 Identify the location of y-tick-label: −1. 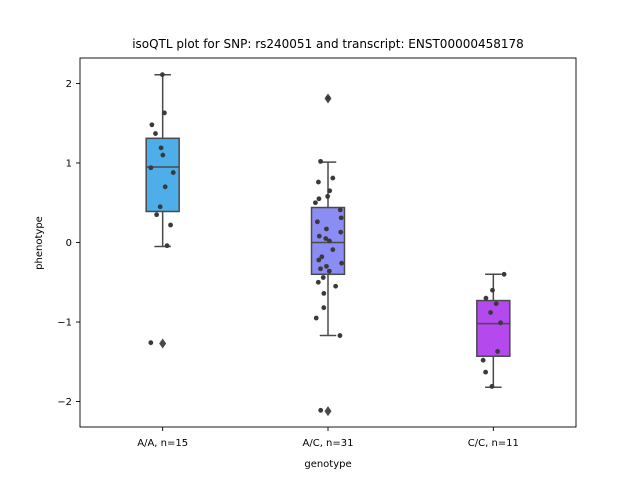
(64, 323).